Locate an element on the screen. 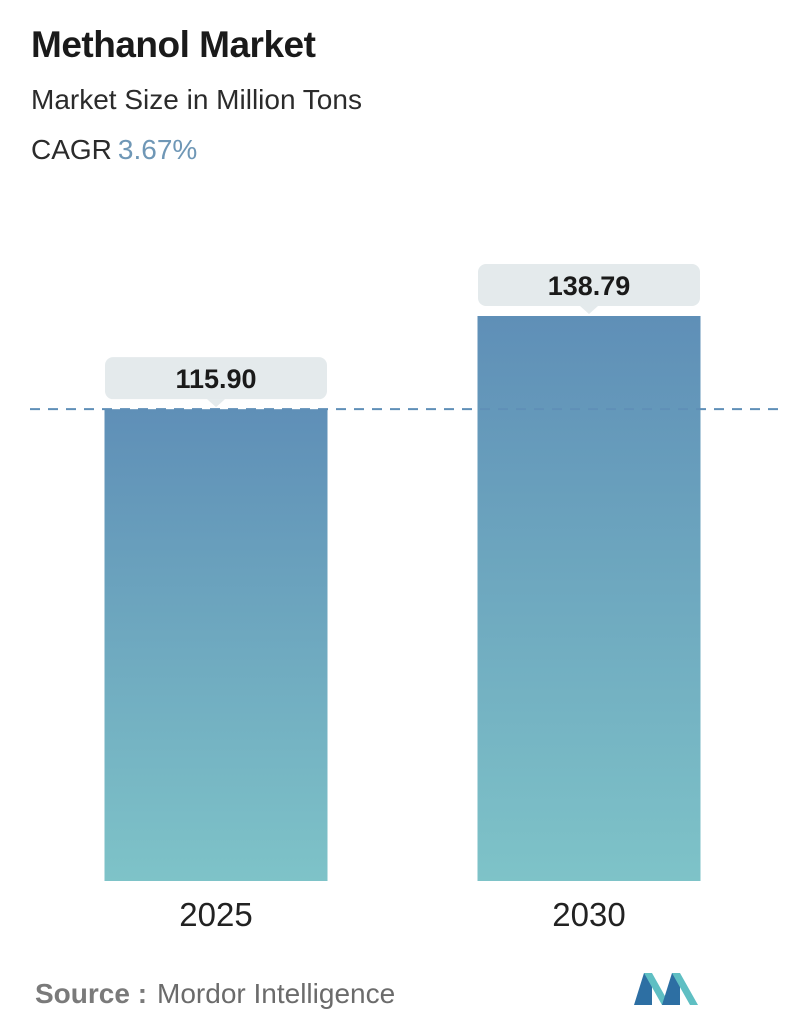  cagr-label: CAGR is located at coordinates (71, 149).